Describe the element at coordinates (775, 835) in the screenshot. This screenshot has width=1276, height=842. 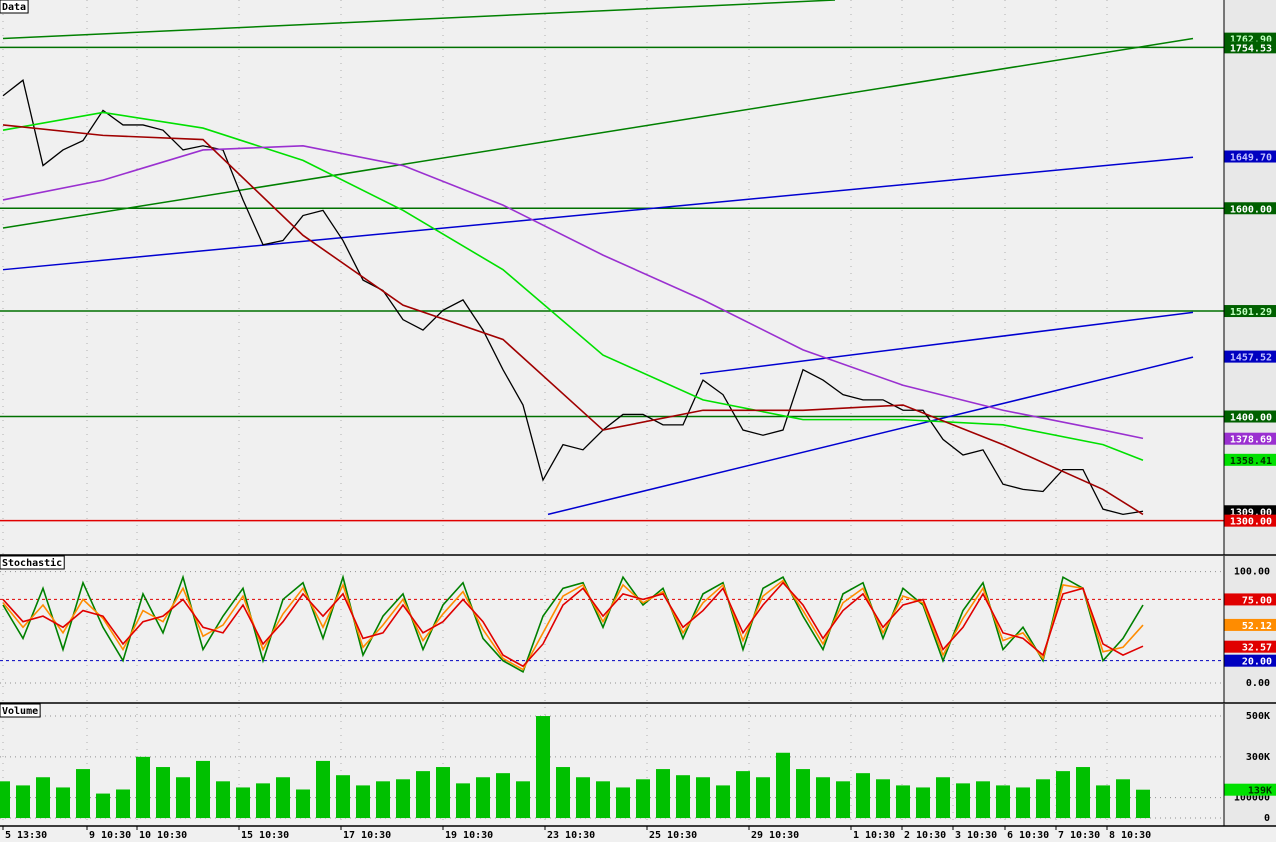
I see `x-tick-label: 29 10:30` at that location.